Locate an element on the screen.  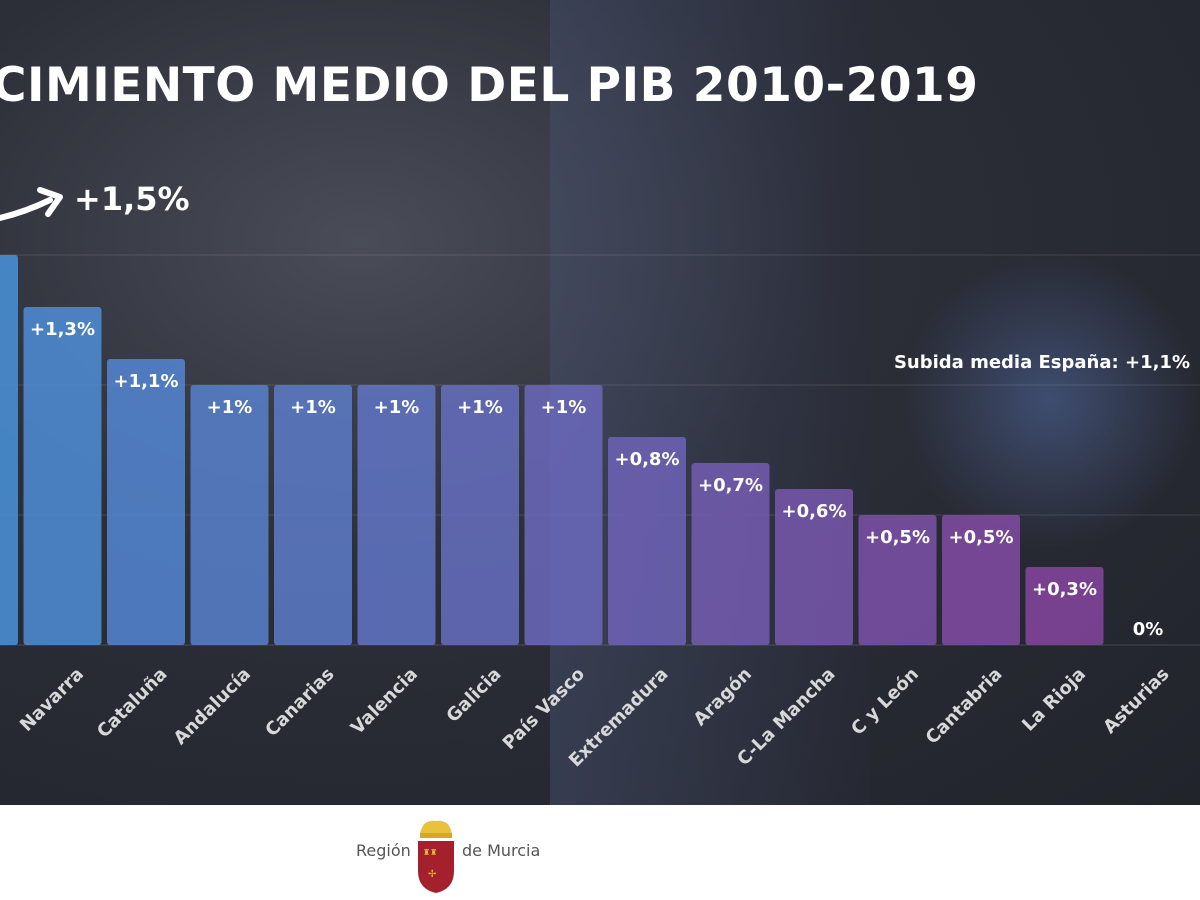
data-label: +0,6% is located at coordinates (813, 511).